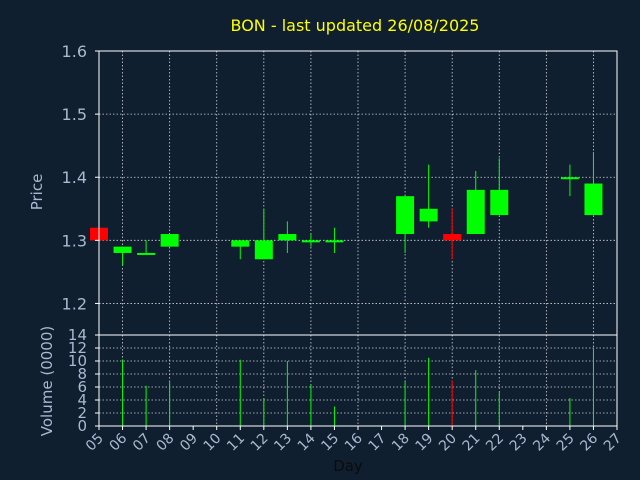 The image size is (640, 480). Describe the element at coordinates (401, 443) in the screenshot. I see `day-tick-label: 18` at that location.